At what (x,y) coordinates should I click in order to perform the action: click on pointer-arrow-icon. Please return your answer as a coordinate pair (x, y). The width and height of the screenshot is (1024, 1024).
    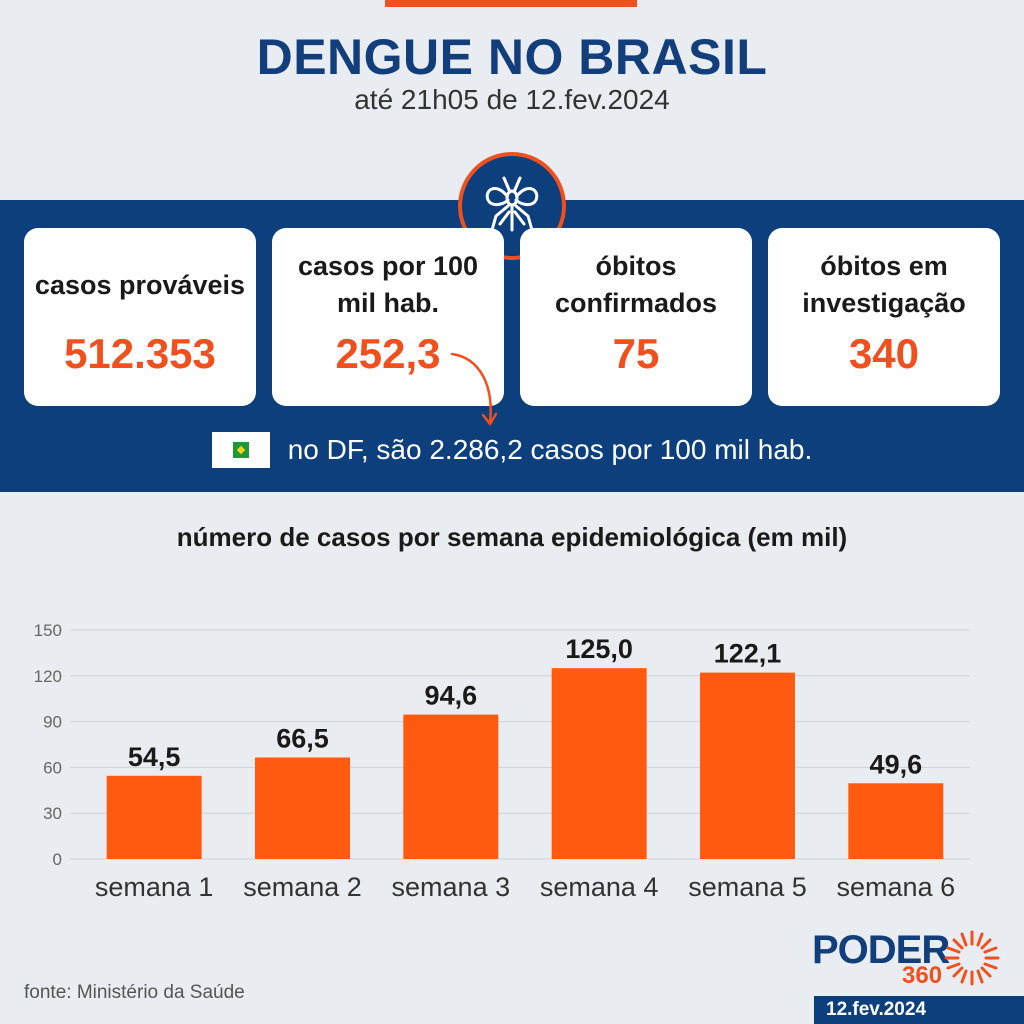
    Looking at the image, I should click on (474, 389).